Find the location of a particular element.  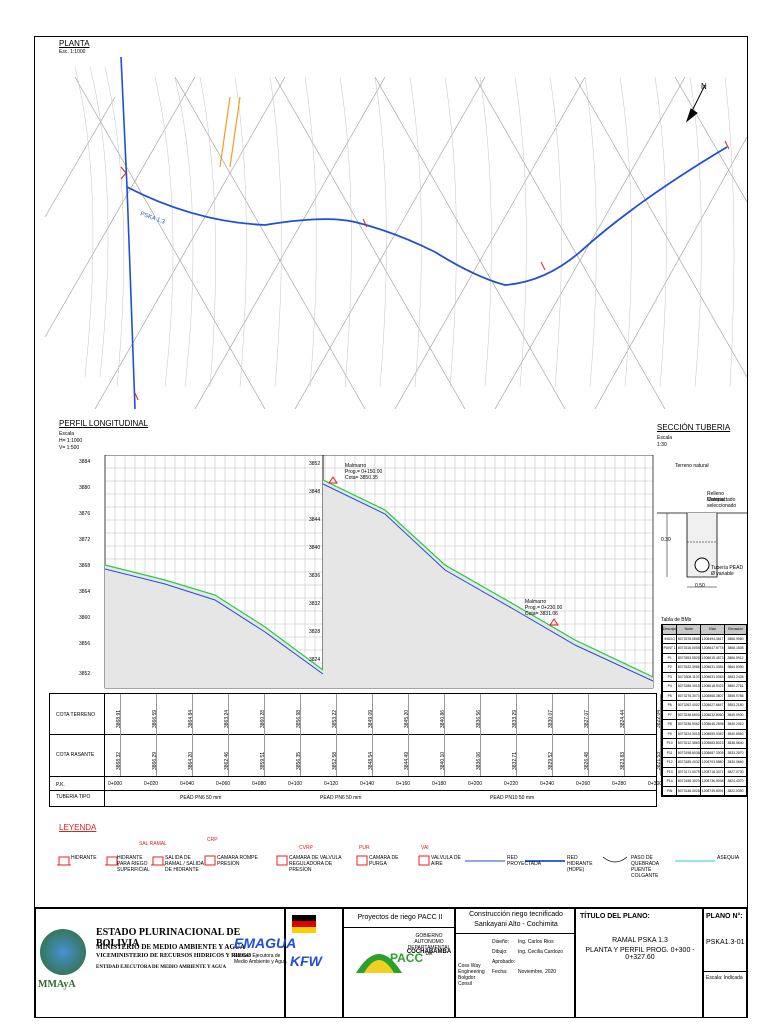

titulo-1: RAMAL PSKA 1.3 is located at coordinates (640, 940).